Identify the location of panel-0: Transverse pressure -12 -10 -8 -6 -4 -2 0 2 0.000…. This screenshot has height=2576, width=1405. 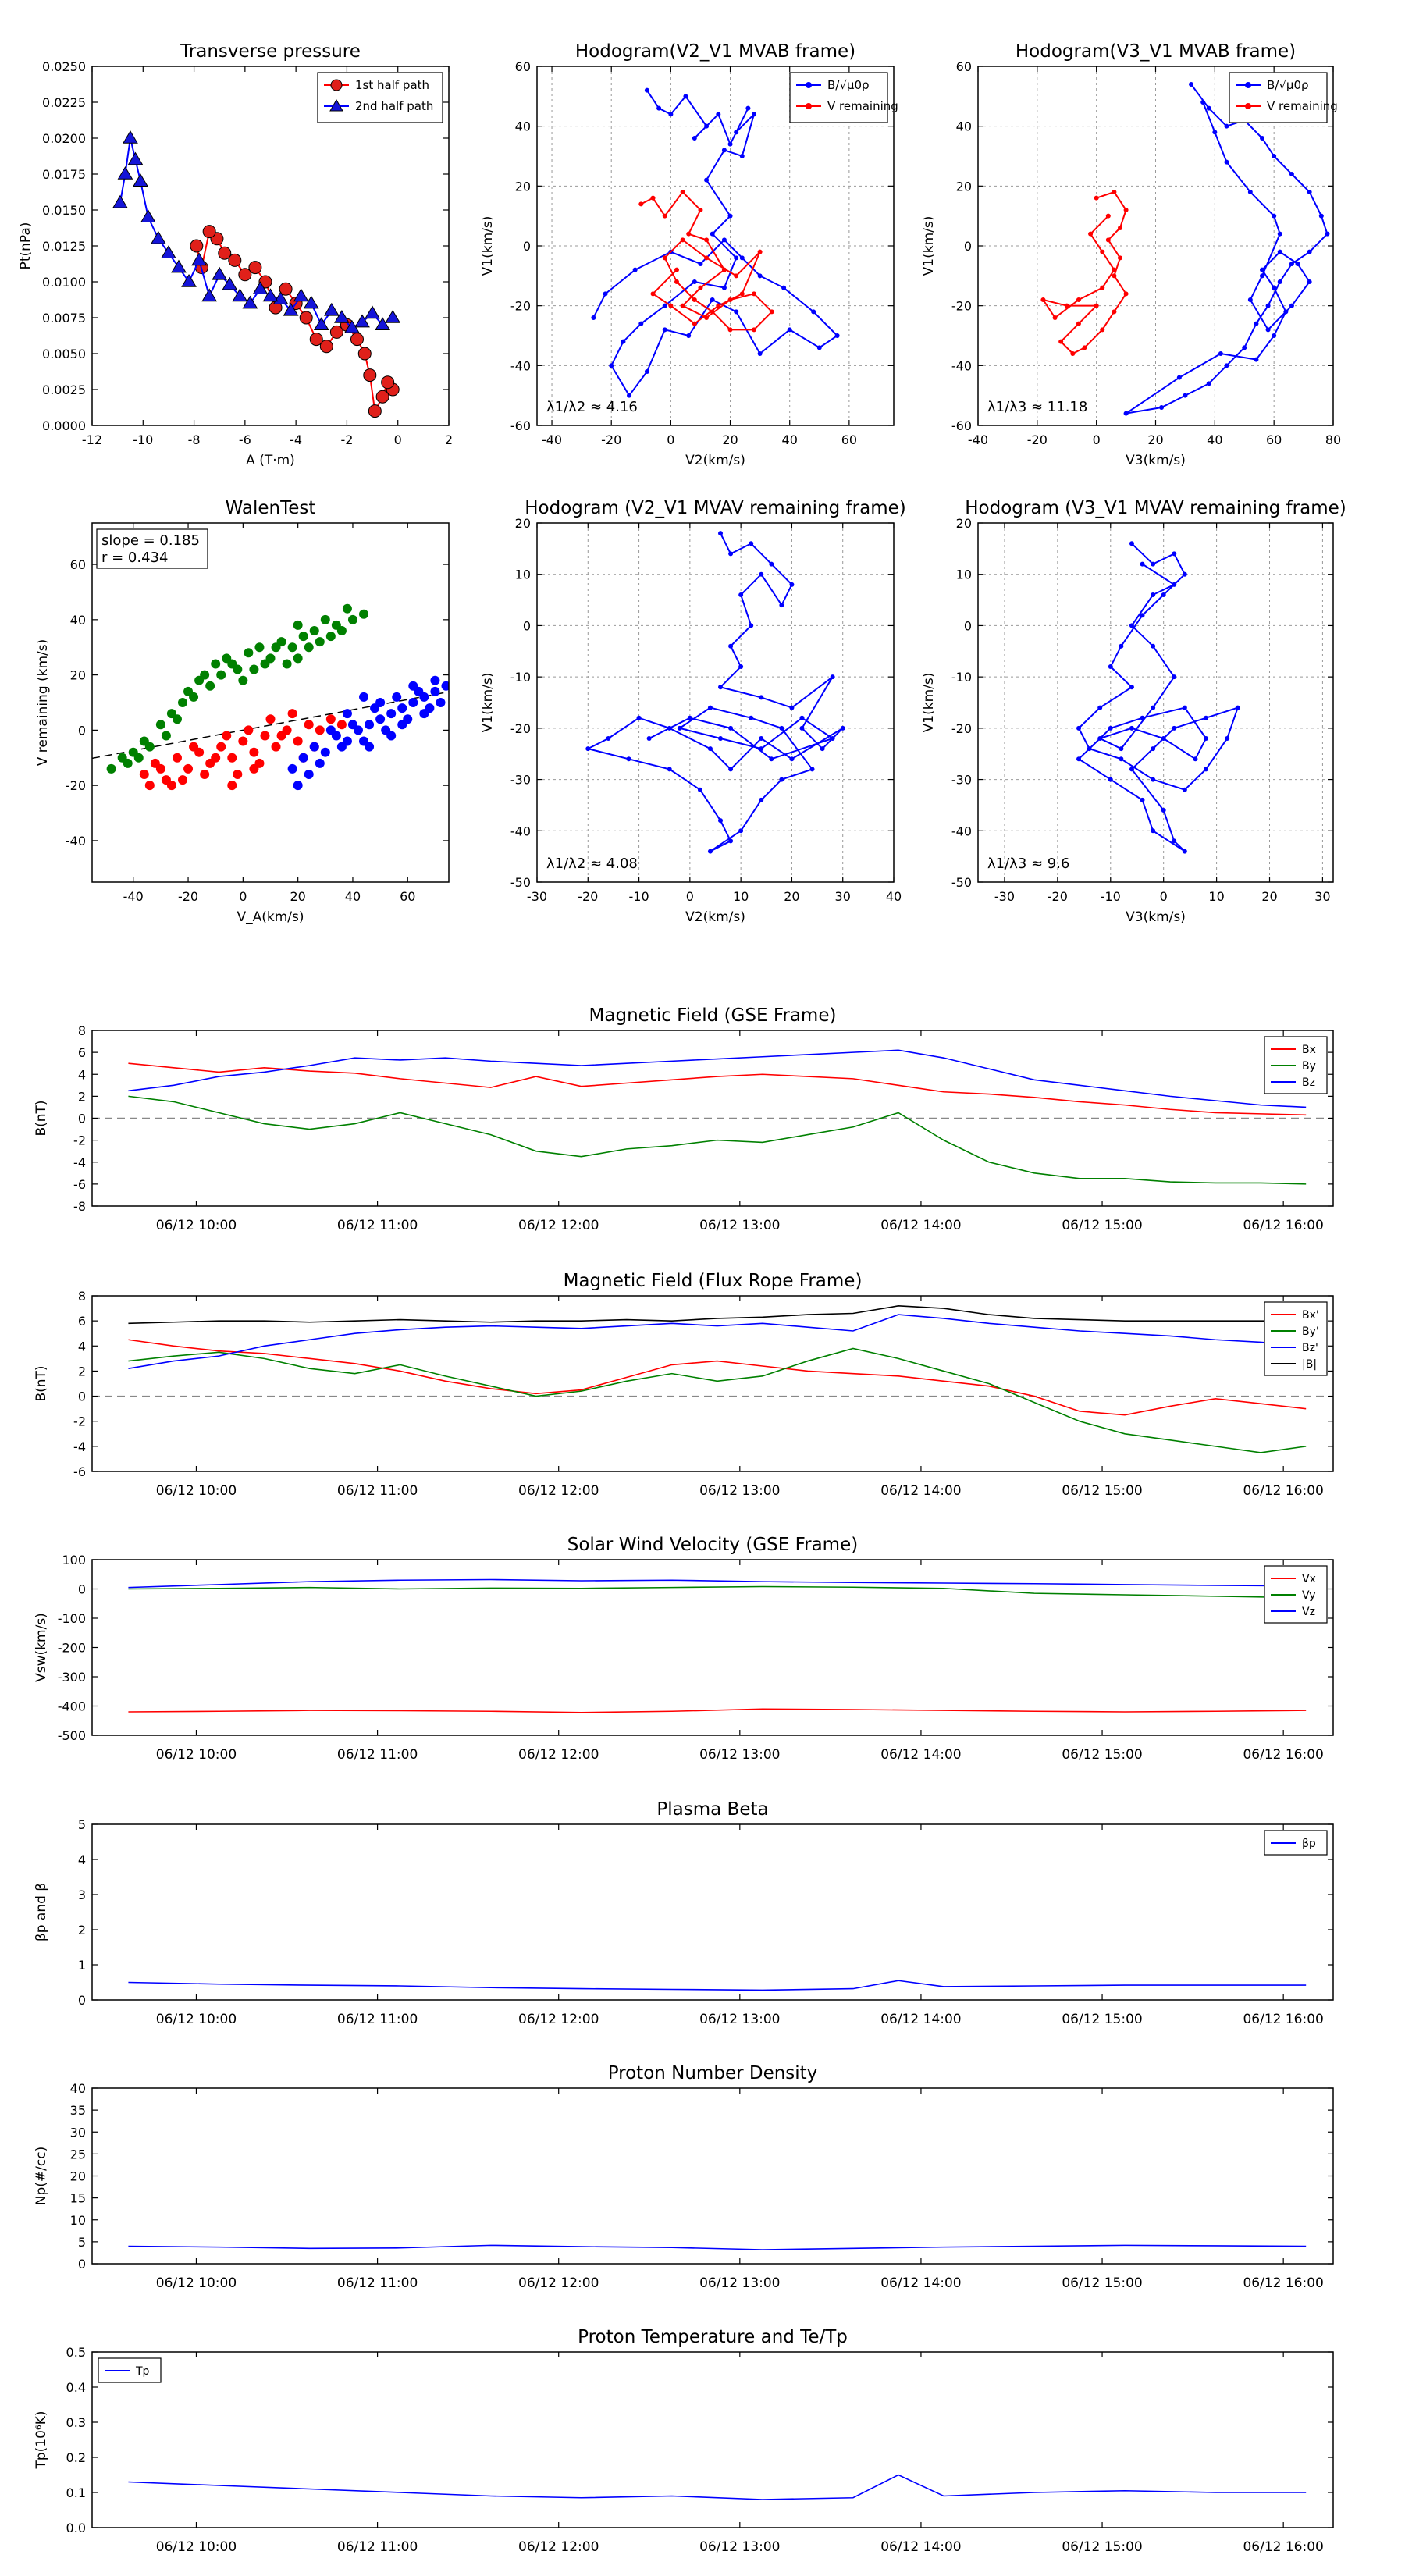
(236, 255).